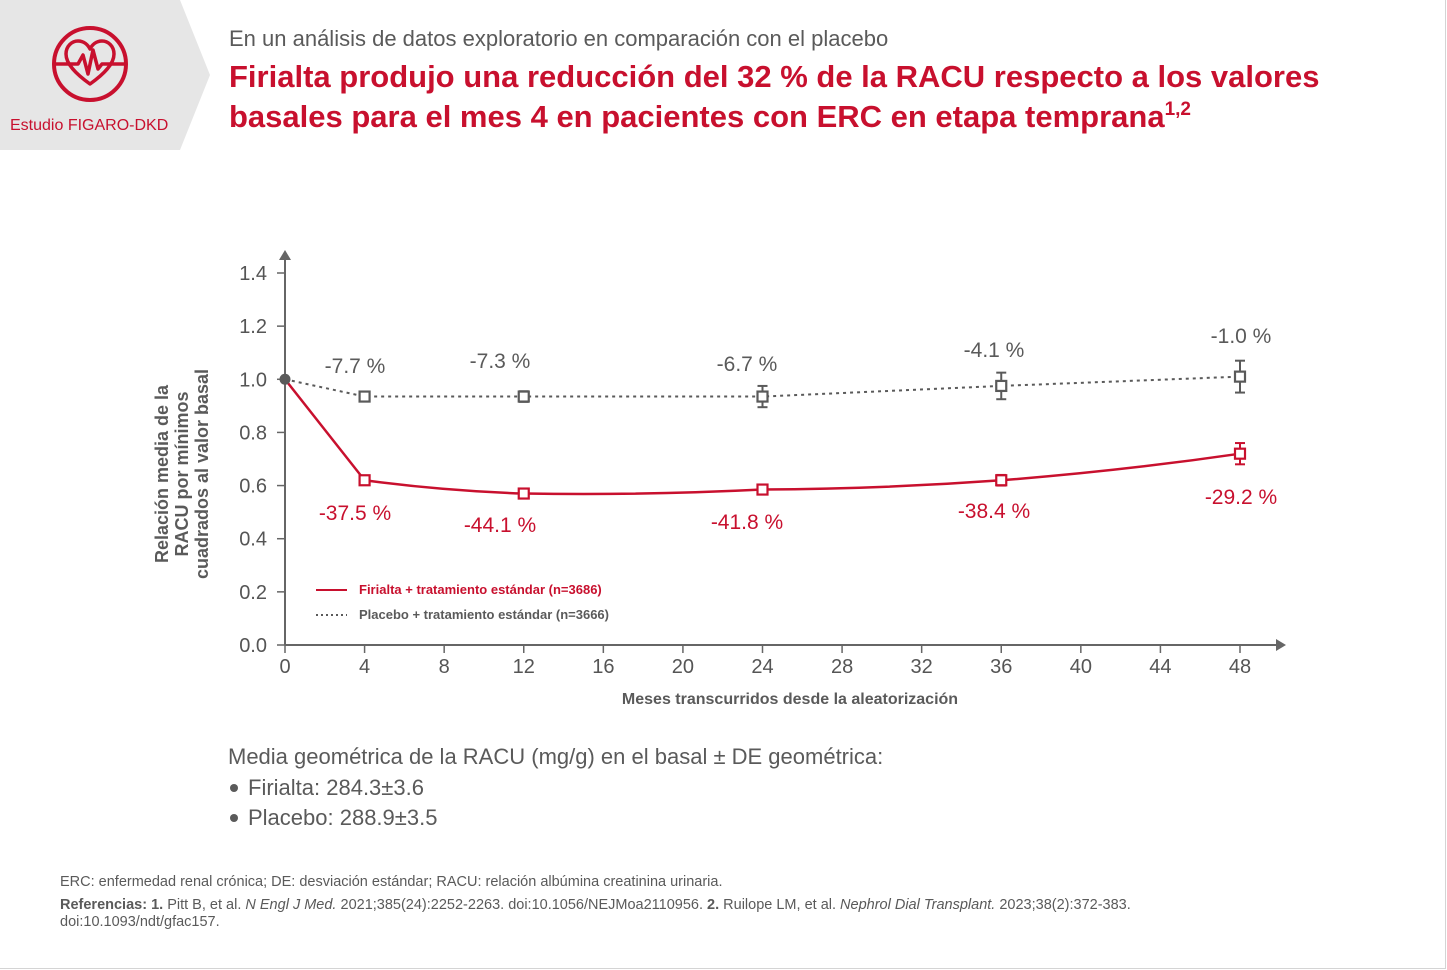  I want to click on x-axis-arrow, so click(1281, 645).